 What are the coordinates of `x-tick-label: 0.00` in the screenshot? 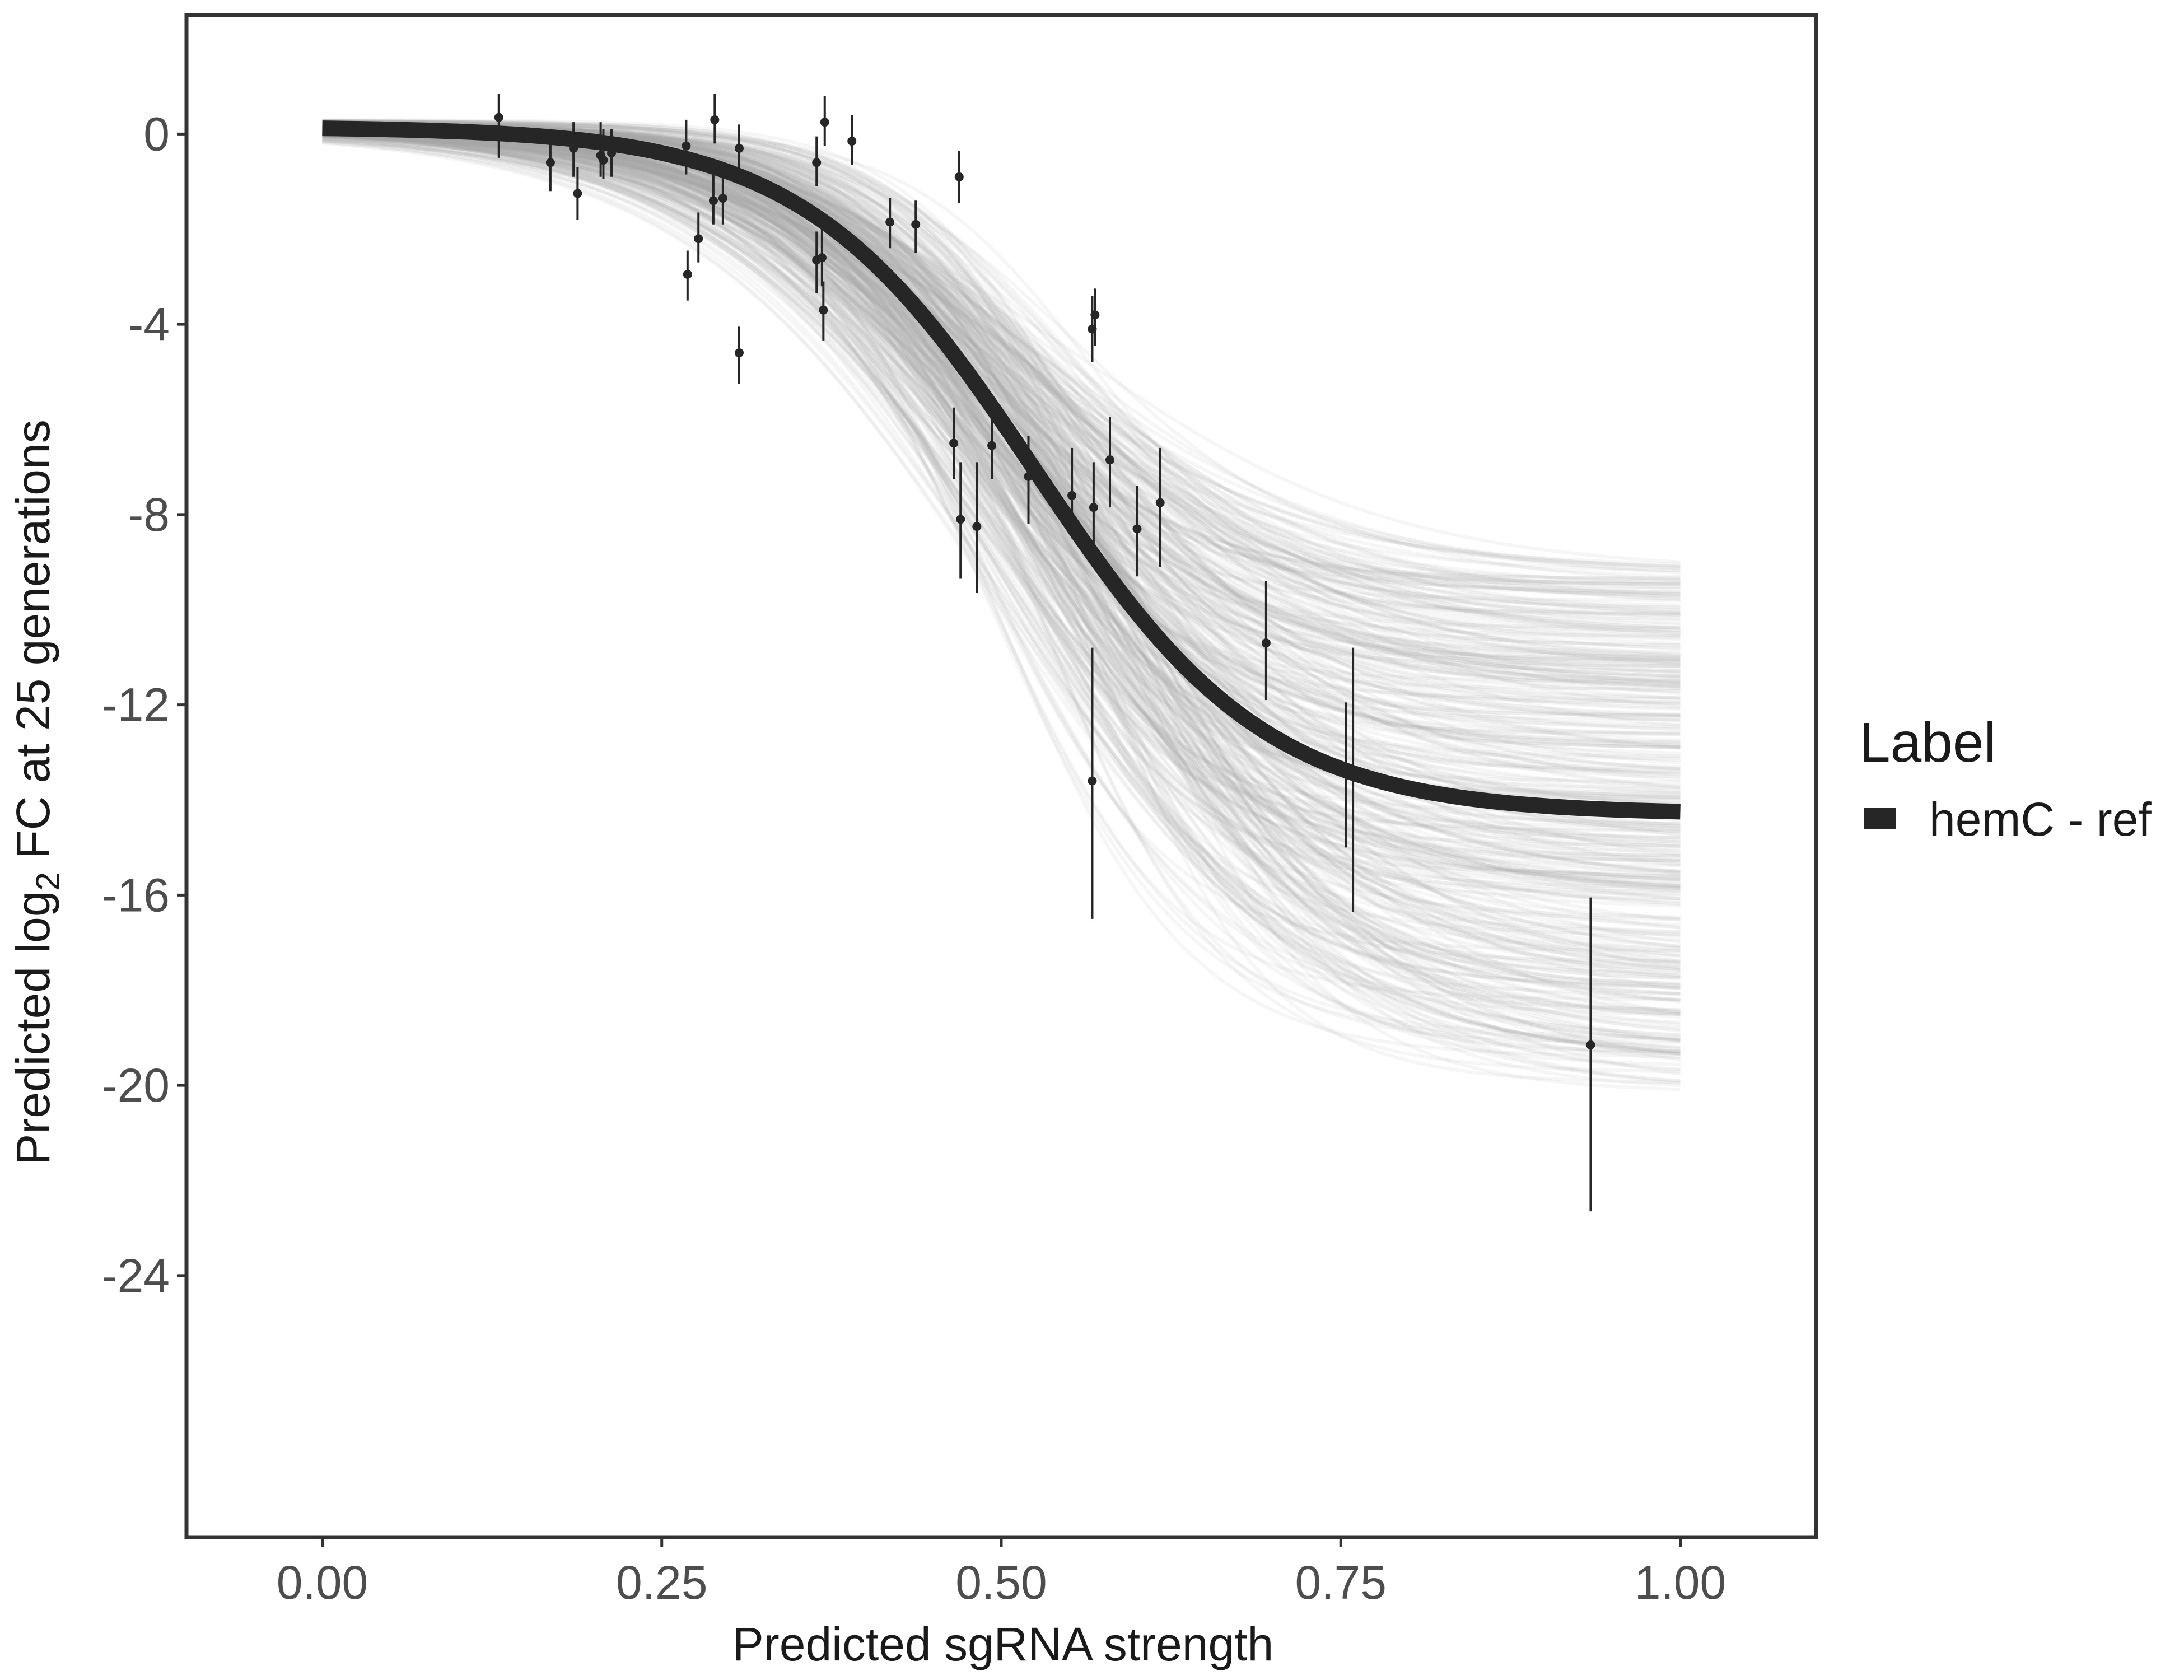 It's located at (323, 1583).